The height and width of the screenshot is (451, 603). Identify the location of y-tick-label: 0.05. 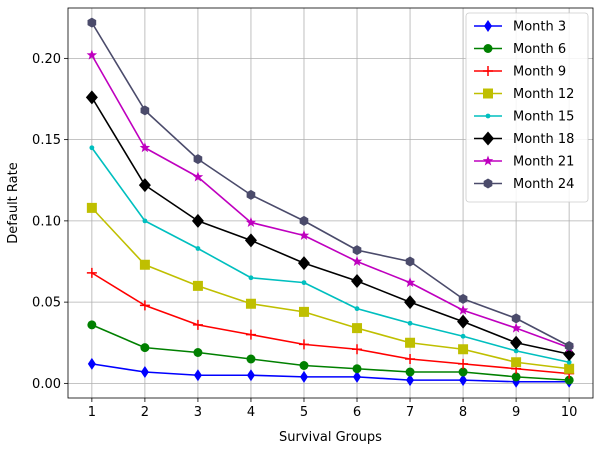
(46, 303).